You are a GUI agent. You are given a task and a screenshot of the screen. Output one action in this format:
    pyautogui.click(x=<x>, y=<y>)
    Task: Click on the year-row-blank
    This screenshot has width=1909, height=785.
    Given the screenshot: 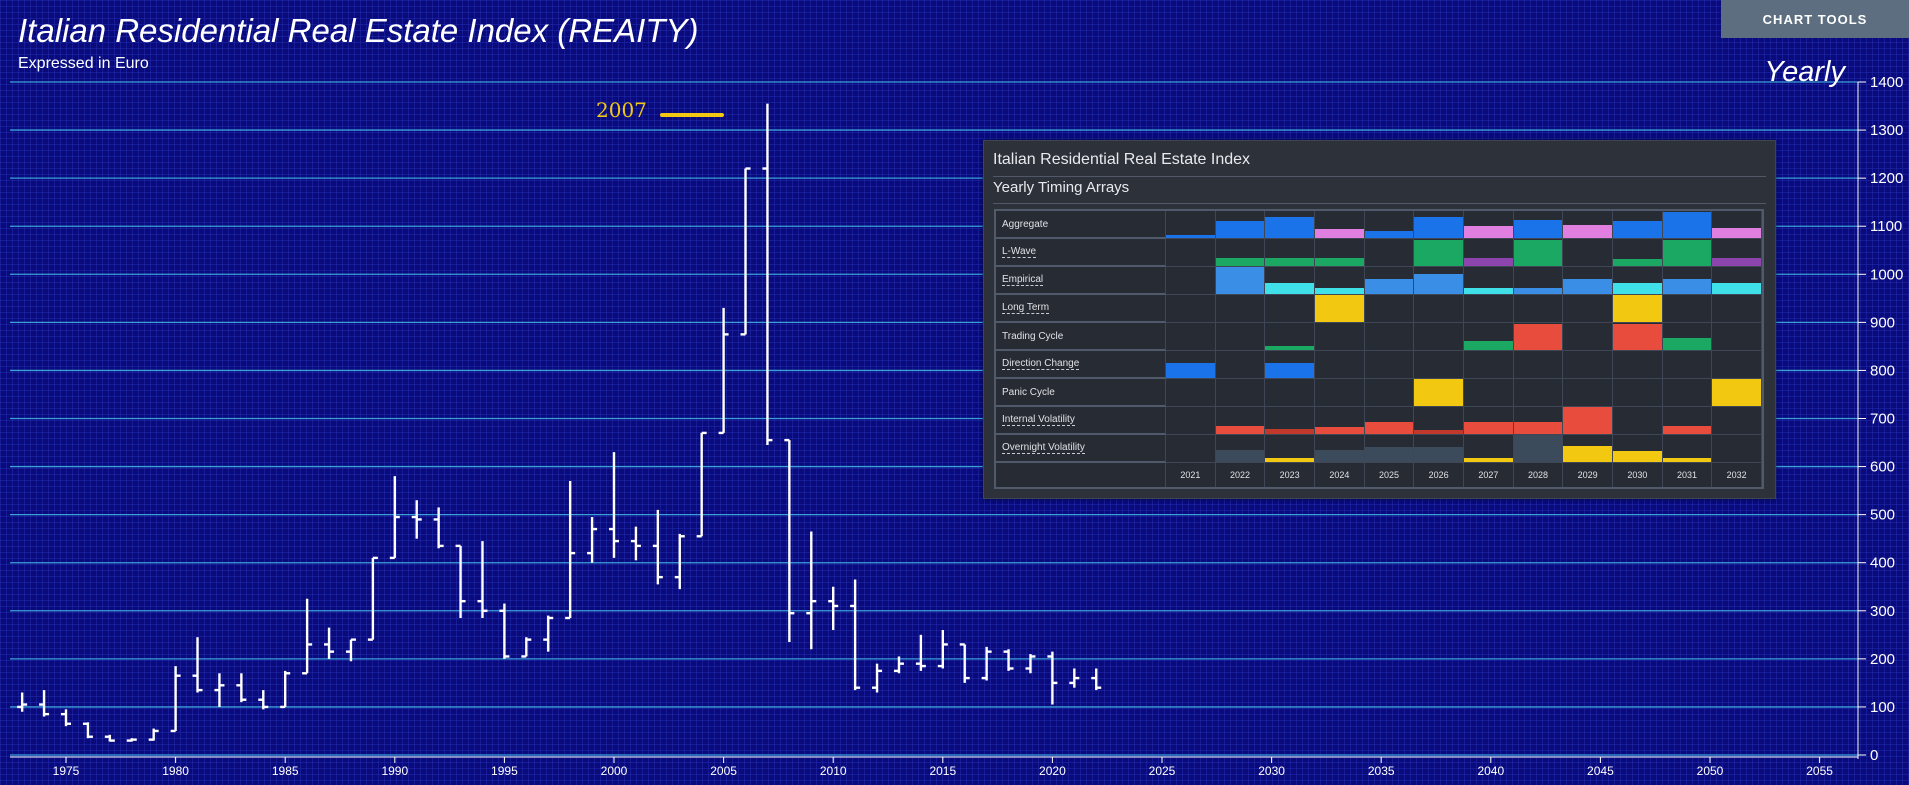 What is the action you would take?
    pyautogui.click(x=1081, y=475)
    